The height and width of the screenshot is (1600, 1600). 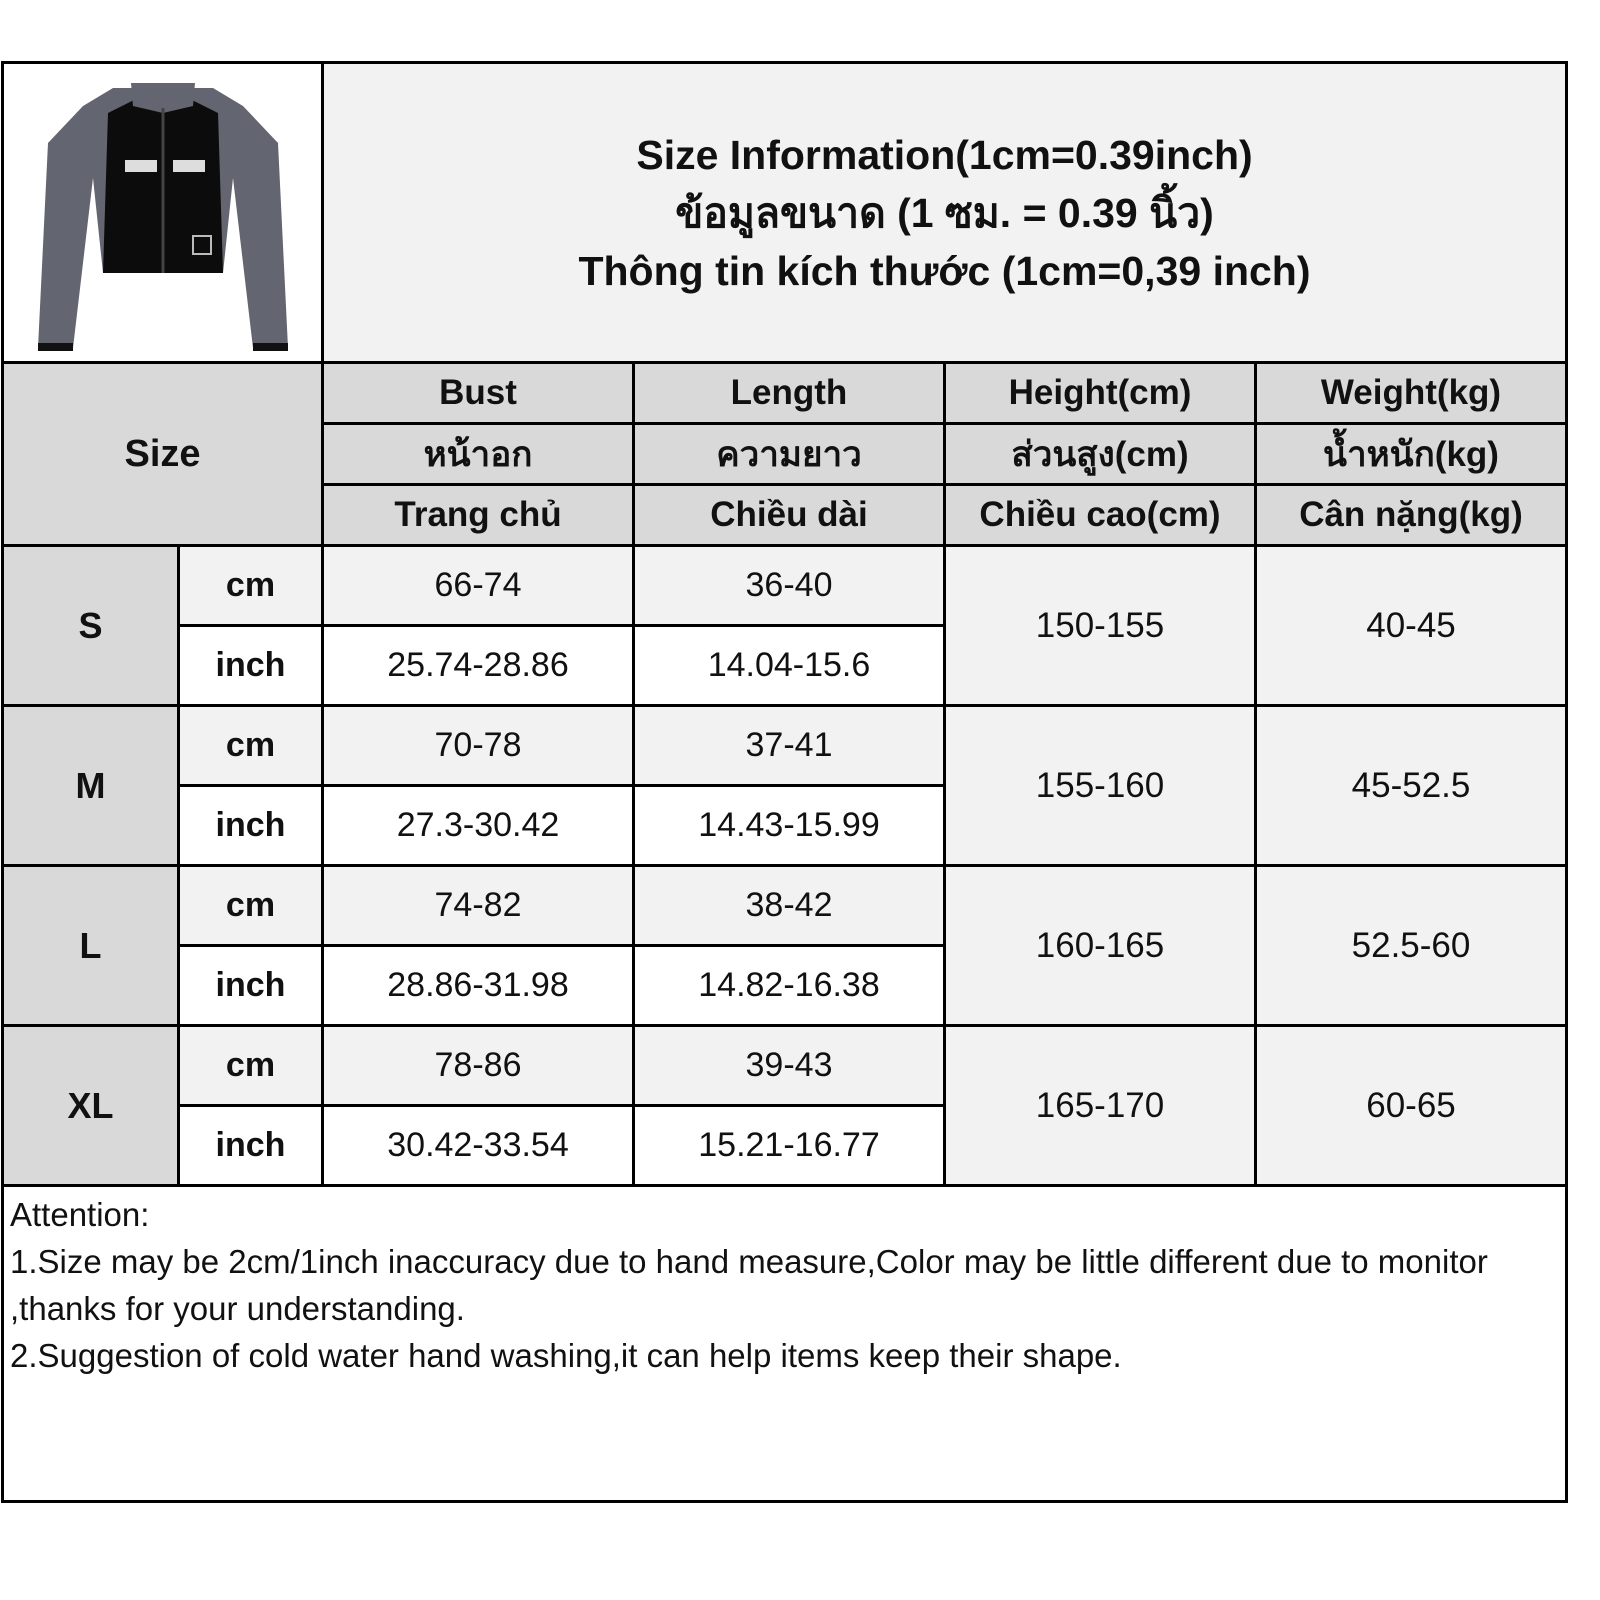 I want to click on length-cm: 38-42, so click(x=789, y=905).